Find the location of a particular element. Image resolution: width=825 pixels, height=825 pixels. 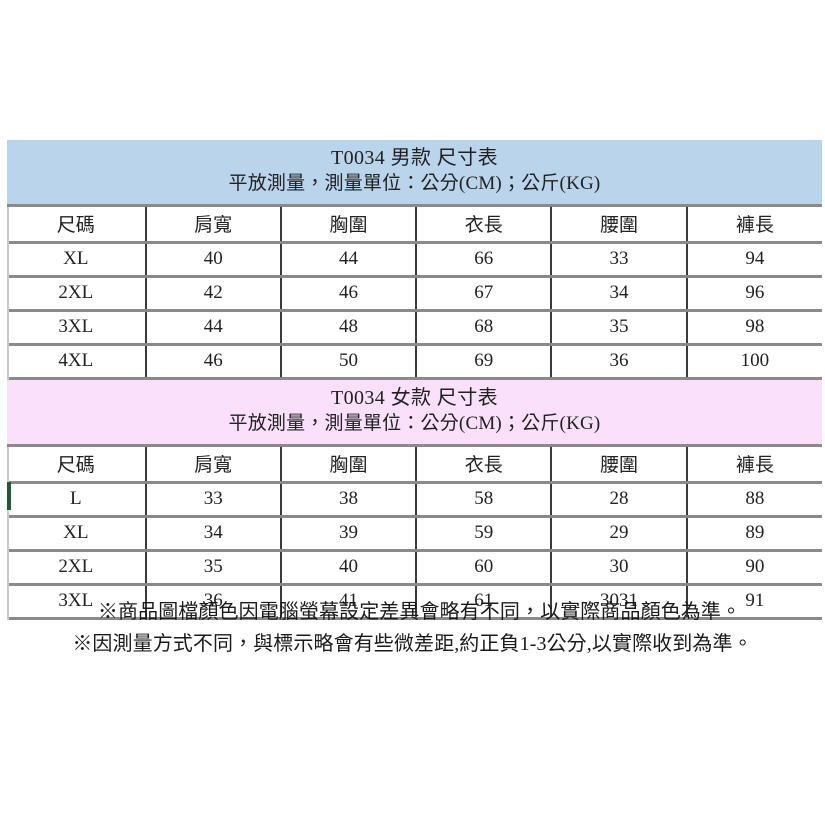

cell-chest: 39 is located at coordinates (349, 534).